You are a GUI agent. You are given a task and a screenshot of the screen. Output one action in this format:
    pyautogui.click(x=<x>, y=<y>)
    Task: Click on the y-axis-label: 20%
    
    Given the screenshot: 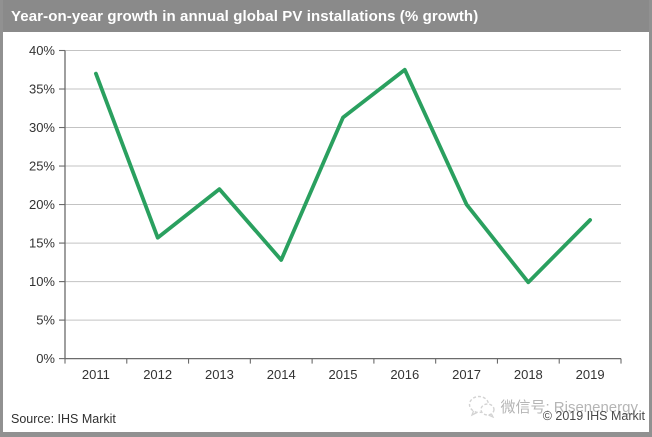 What is the action you would take?
    pyautogui.click(x=42, y=204)
    